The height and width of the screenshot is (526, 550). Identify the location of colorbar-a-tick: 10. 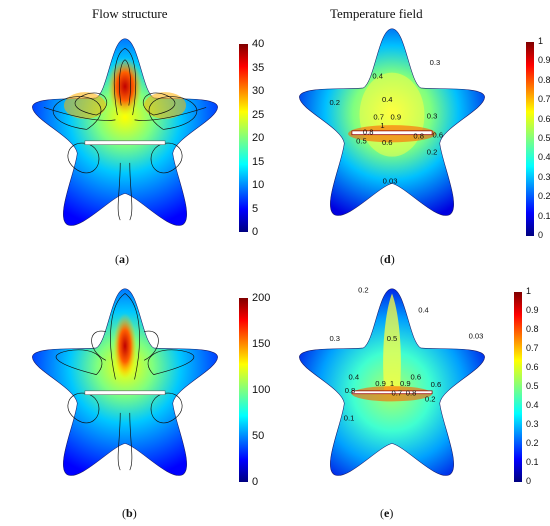
(258, 185).